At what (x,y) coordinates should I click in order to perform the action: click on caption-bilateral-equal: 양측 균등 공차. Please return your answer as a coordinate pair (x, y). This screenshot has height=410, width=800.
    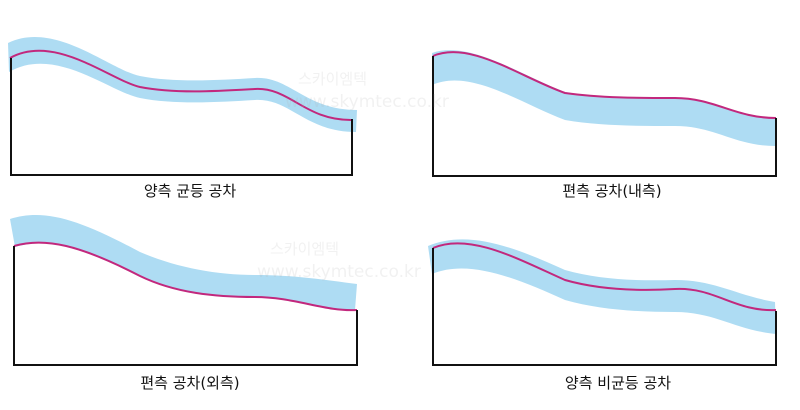
    Looking at the image, I should click on (190, 191).